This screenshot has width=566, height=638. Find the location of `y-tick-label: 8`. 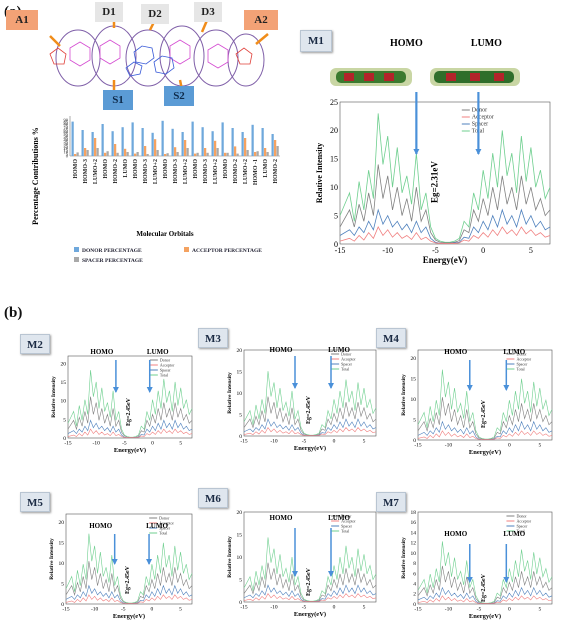

y-tick-label: 8 is located at coordinates (414, 564).